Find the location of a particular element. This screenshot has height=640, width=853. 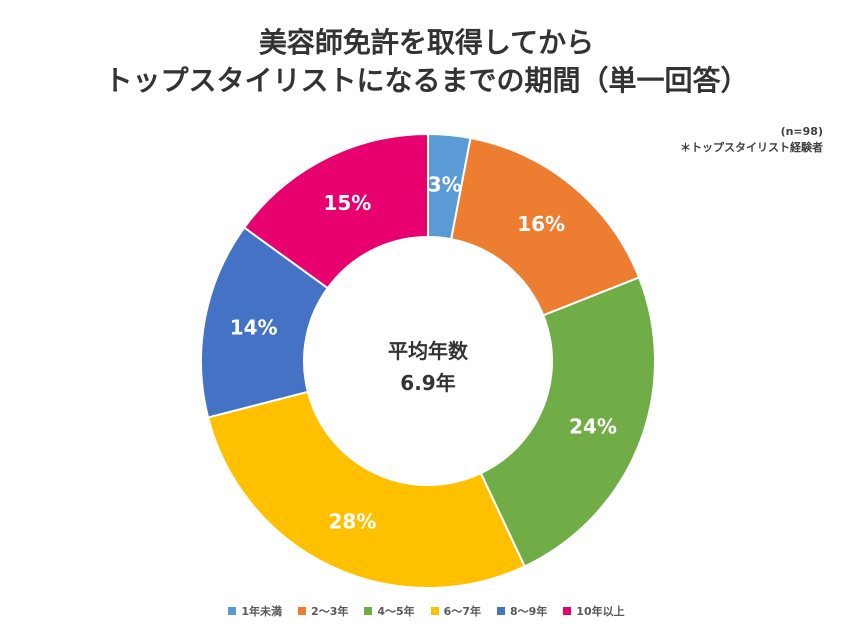

legend-label-3: 4〜5年 is located at coordinates (396, 611).